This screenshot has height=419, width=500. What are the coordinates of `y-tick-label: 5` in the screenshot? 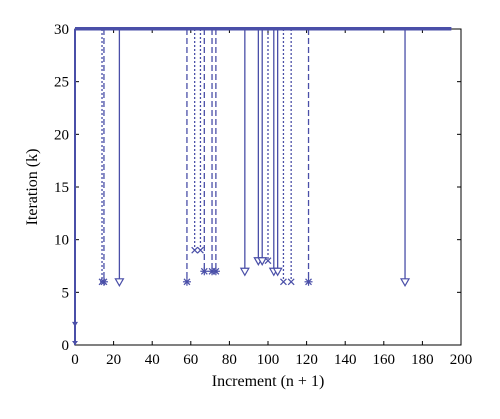 It's located at (66, 293).